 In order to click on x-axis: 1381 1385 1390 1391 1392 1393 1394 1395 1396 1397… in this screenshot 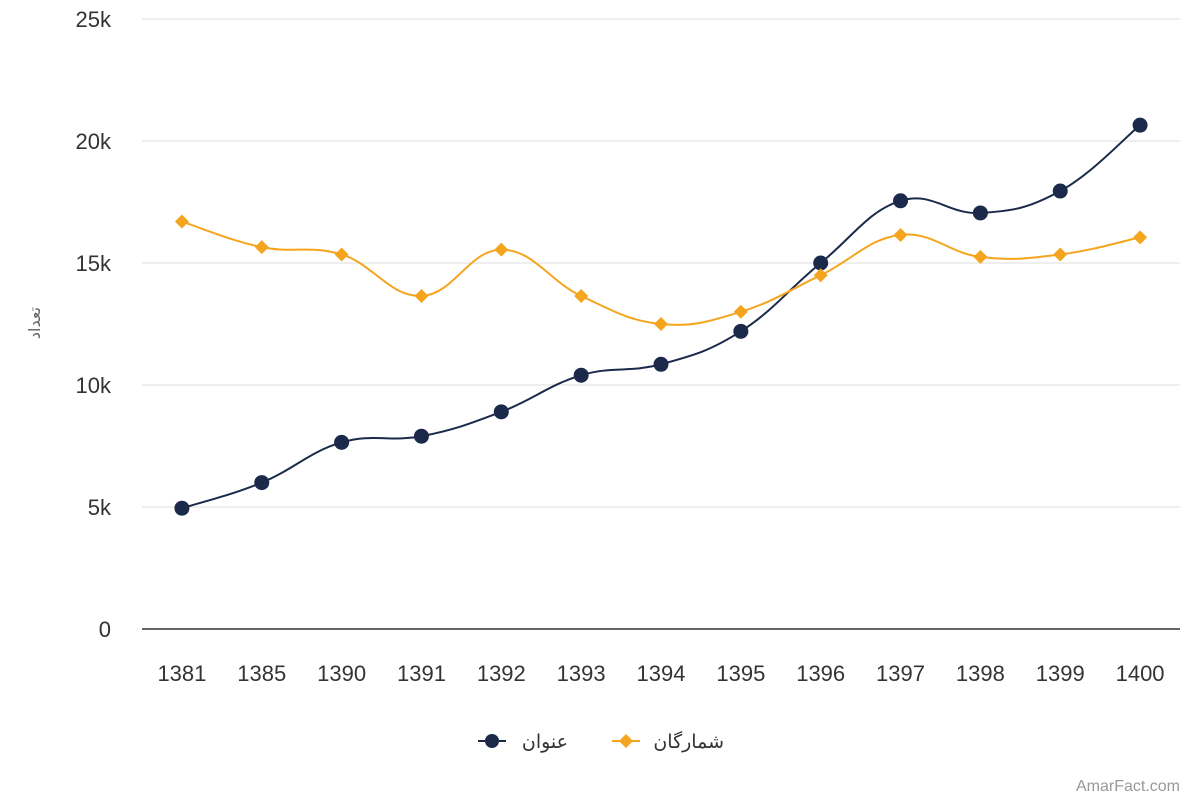, I will do `click(660, 673)`.